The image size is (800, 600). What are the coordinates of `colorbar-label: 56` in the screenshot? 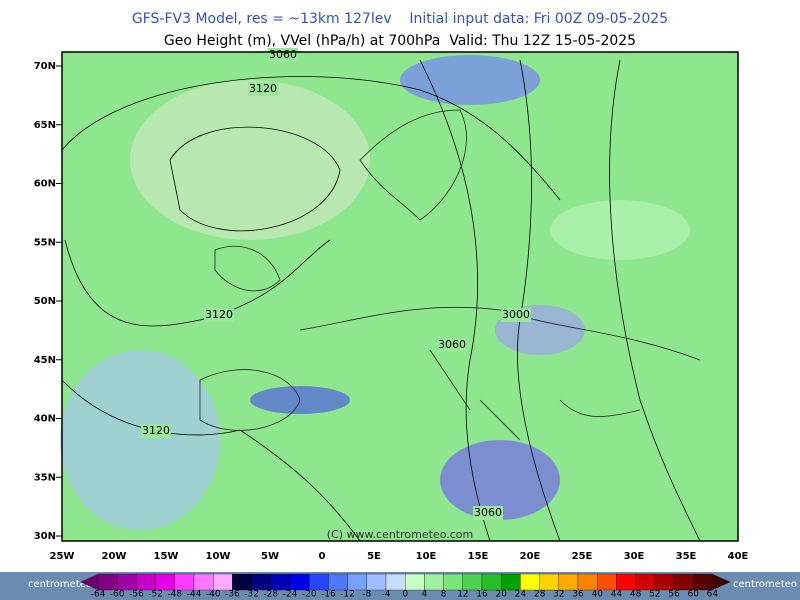 It's located at (674, 595).